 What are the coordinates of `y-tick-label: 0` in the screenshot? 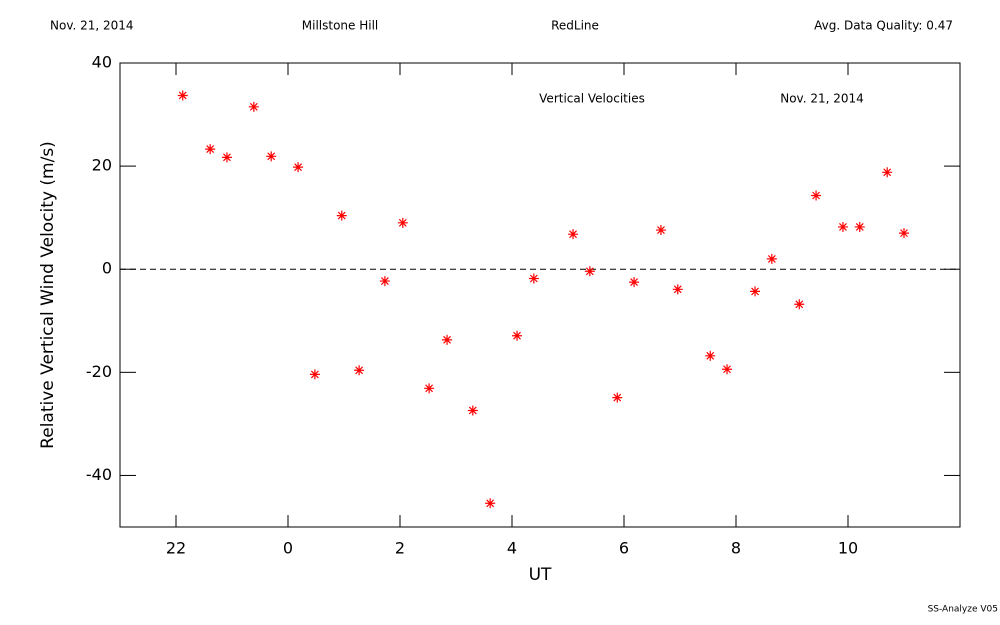 It's located at (107, 268).